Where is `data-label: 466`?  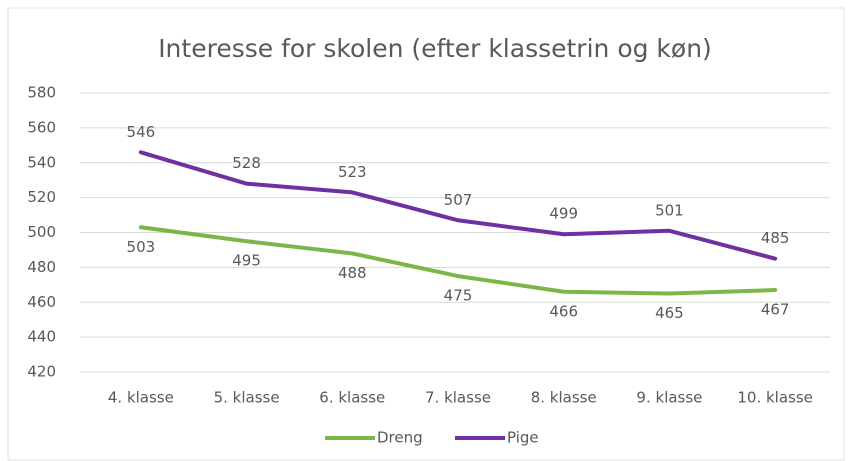 data-label: 466 is located at coordinates (563, 311).